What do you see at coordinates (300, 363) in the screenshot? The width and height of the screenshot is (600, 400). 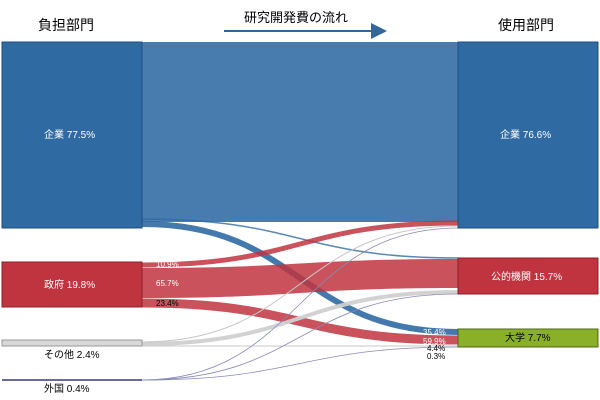 I see `flow-foreign-to-university` at bounding box center [300, 363].